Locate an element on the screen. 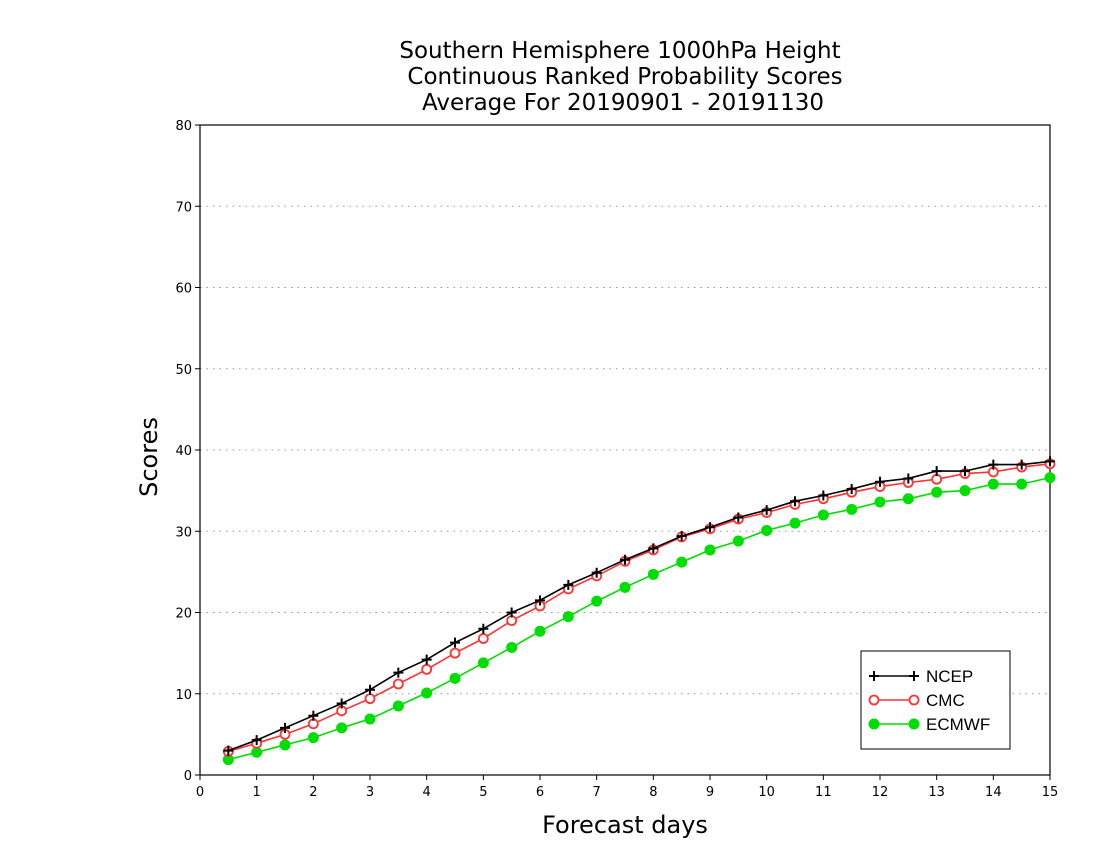 The height and width of the screenshot is (850, 1100). y-tick-label: 10 is located at coordinates (183, 695).